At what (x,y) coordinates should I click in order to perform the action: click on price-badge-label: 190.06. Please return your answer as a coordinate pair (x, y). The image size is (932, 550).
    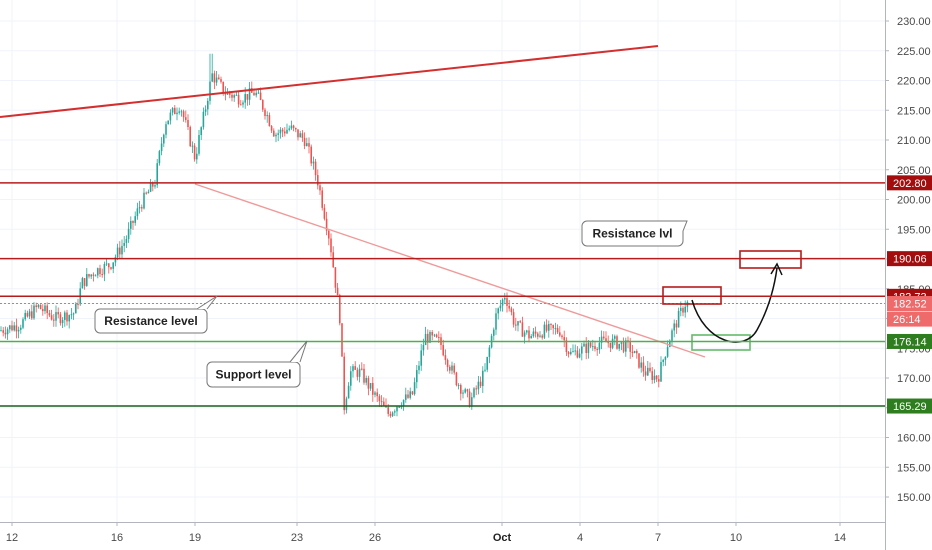
    Looking at the image, I should click on (910, 260).